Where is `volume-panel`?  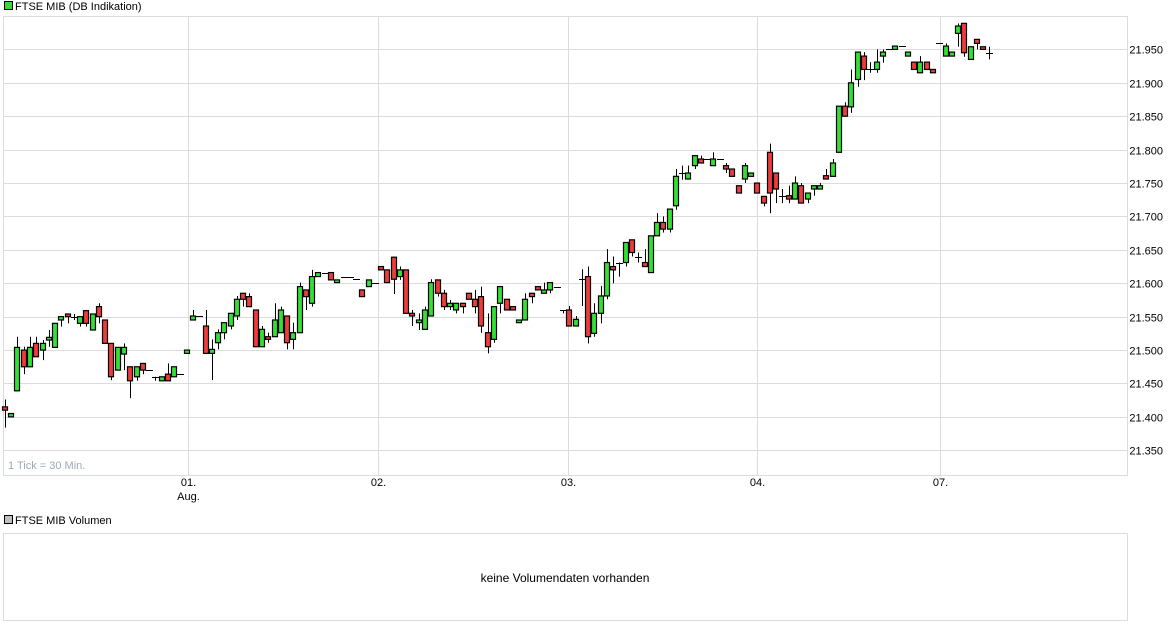 volume-panel is located at coordinates (565, 577).